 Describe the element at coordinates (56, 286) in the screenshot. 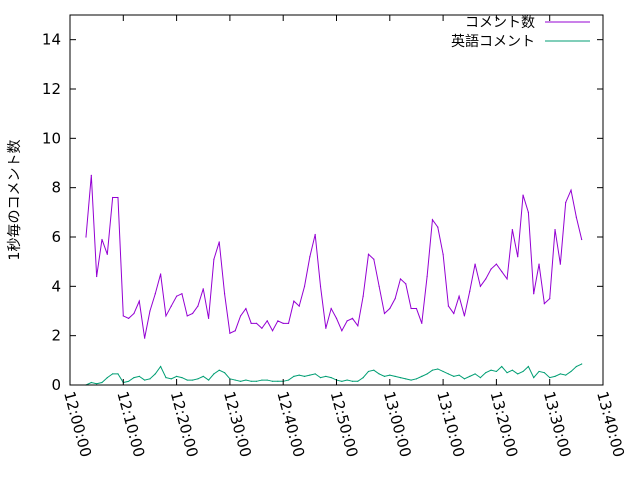

I see `y-tick-label: 4` at that location.